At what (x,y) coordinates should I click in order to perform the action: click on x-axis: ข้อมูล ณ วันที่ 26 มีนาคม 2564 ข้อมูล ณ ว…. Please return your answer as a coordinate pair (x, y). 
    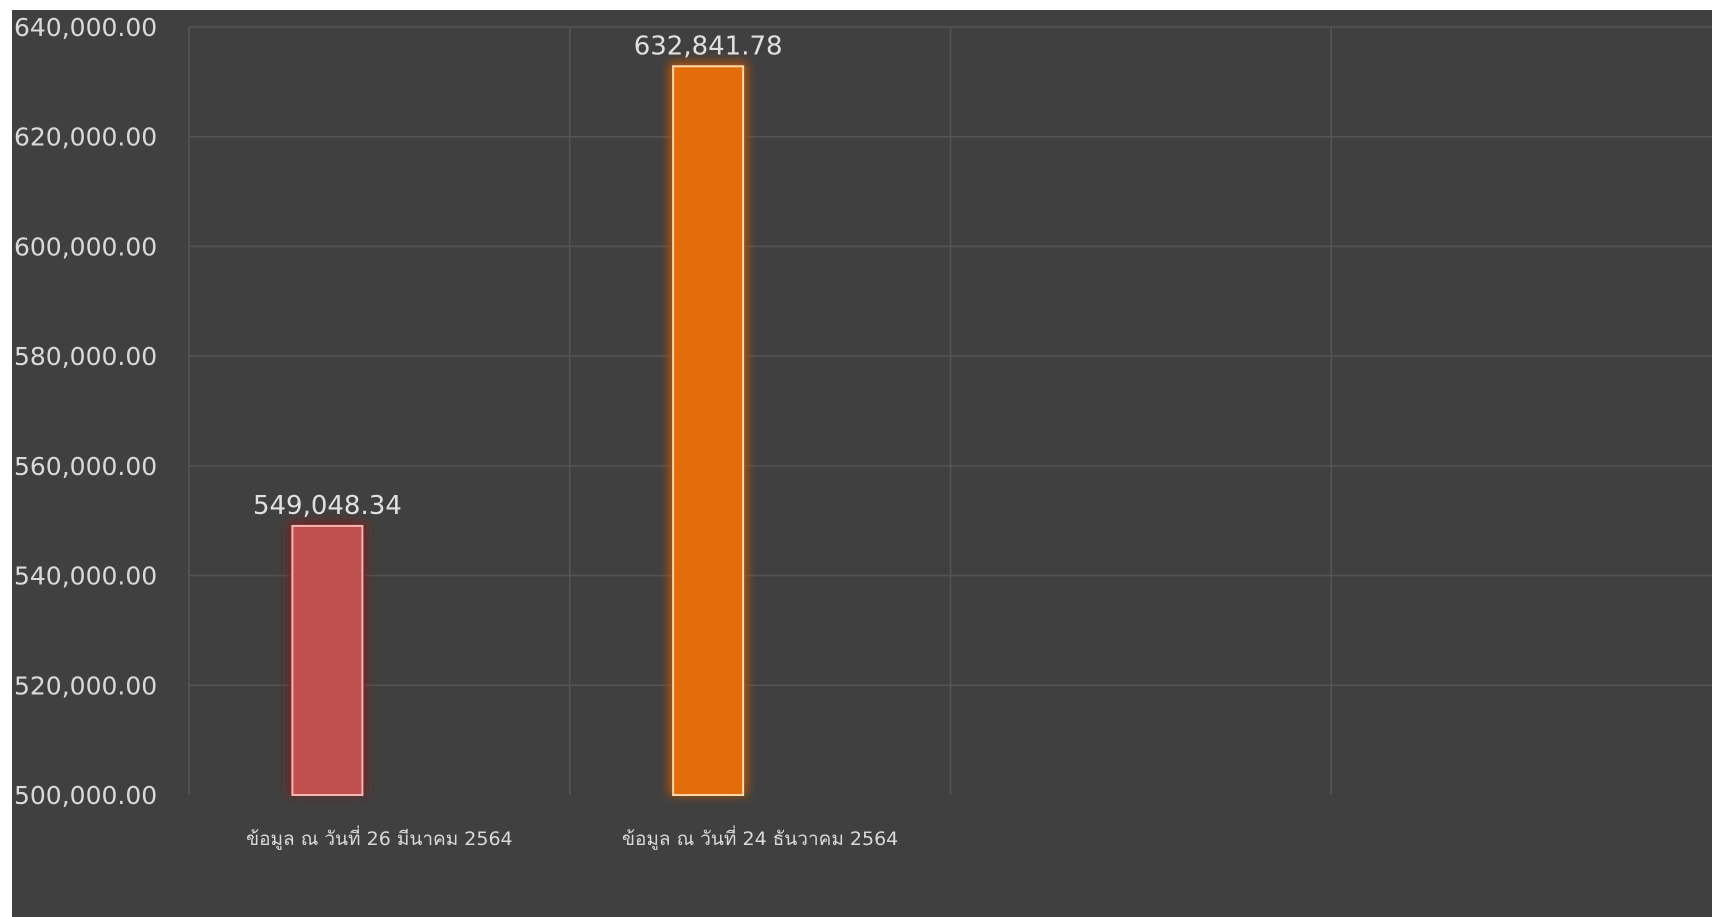
    Looking at the image, I should click on (572, 837).